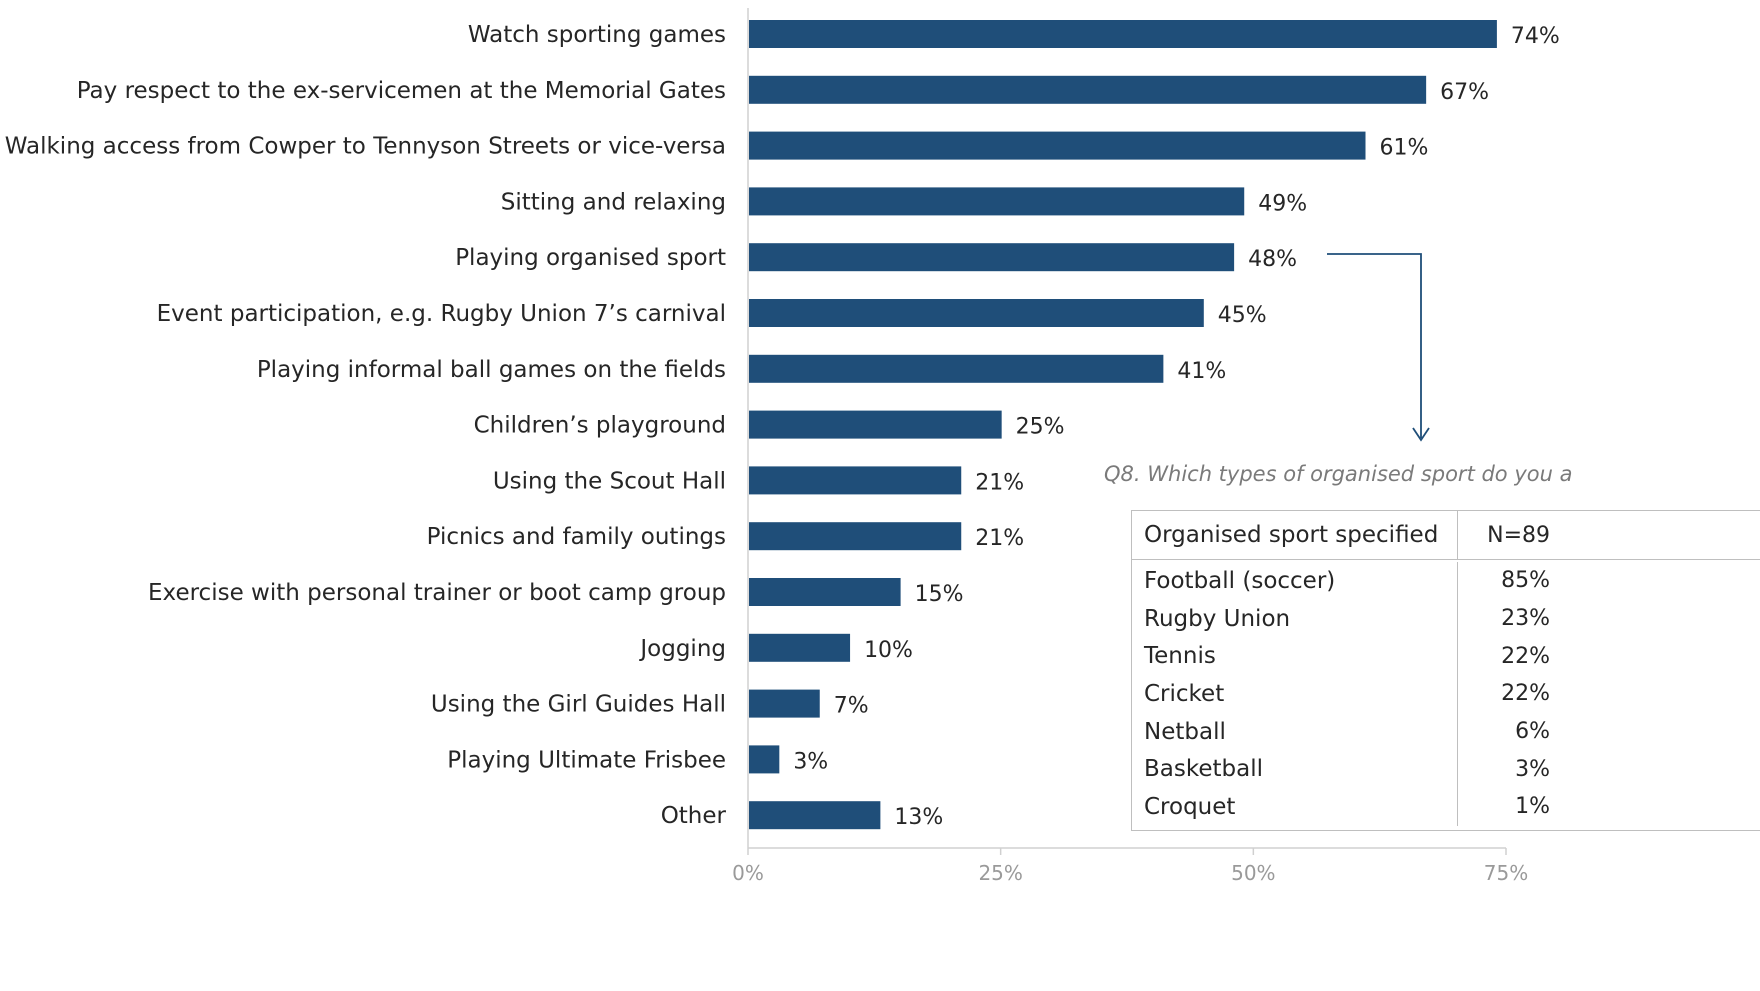 This screenshot has width=1760, height=991. I want to click on data-label: 41%, so click(1201, 371).